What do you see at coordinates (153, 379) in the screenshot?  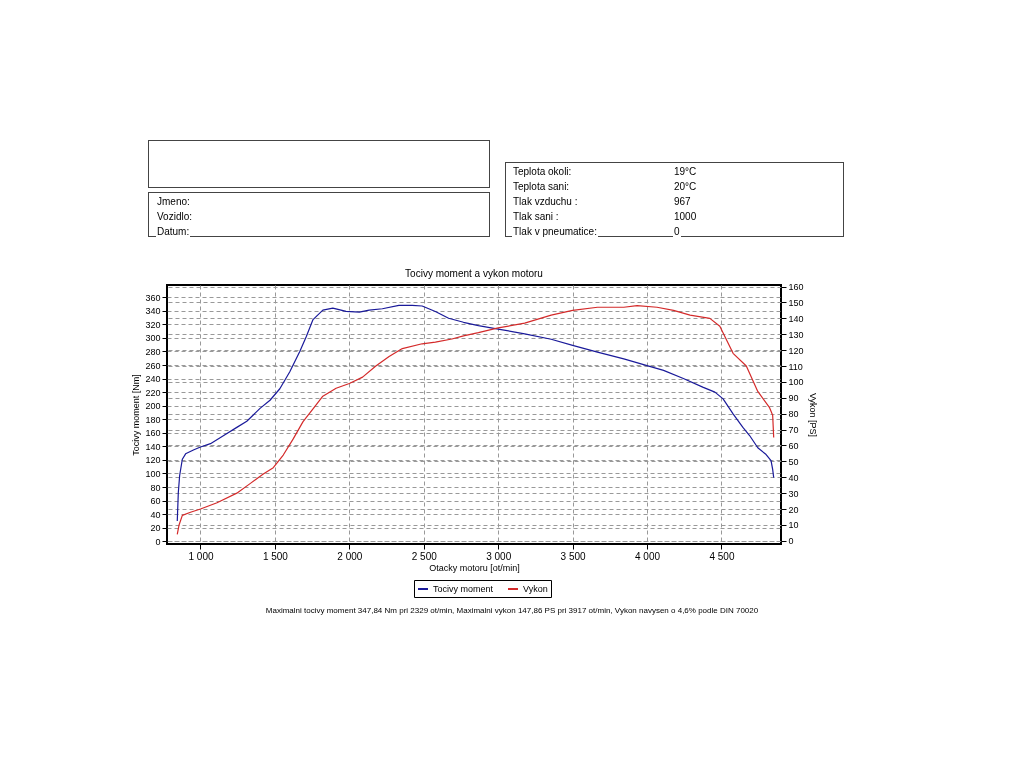 I see `y-tick-label: 240` at bounding box center [153, 379].